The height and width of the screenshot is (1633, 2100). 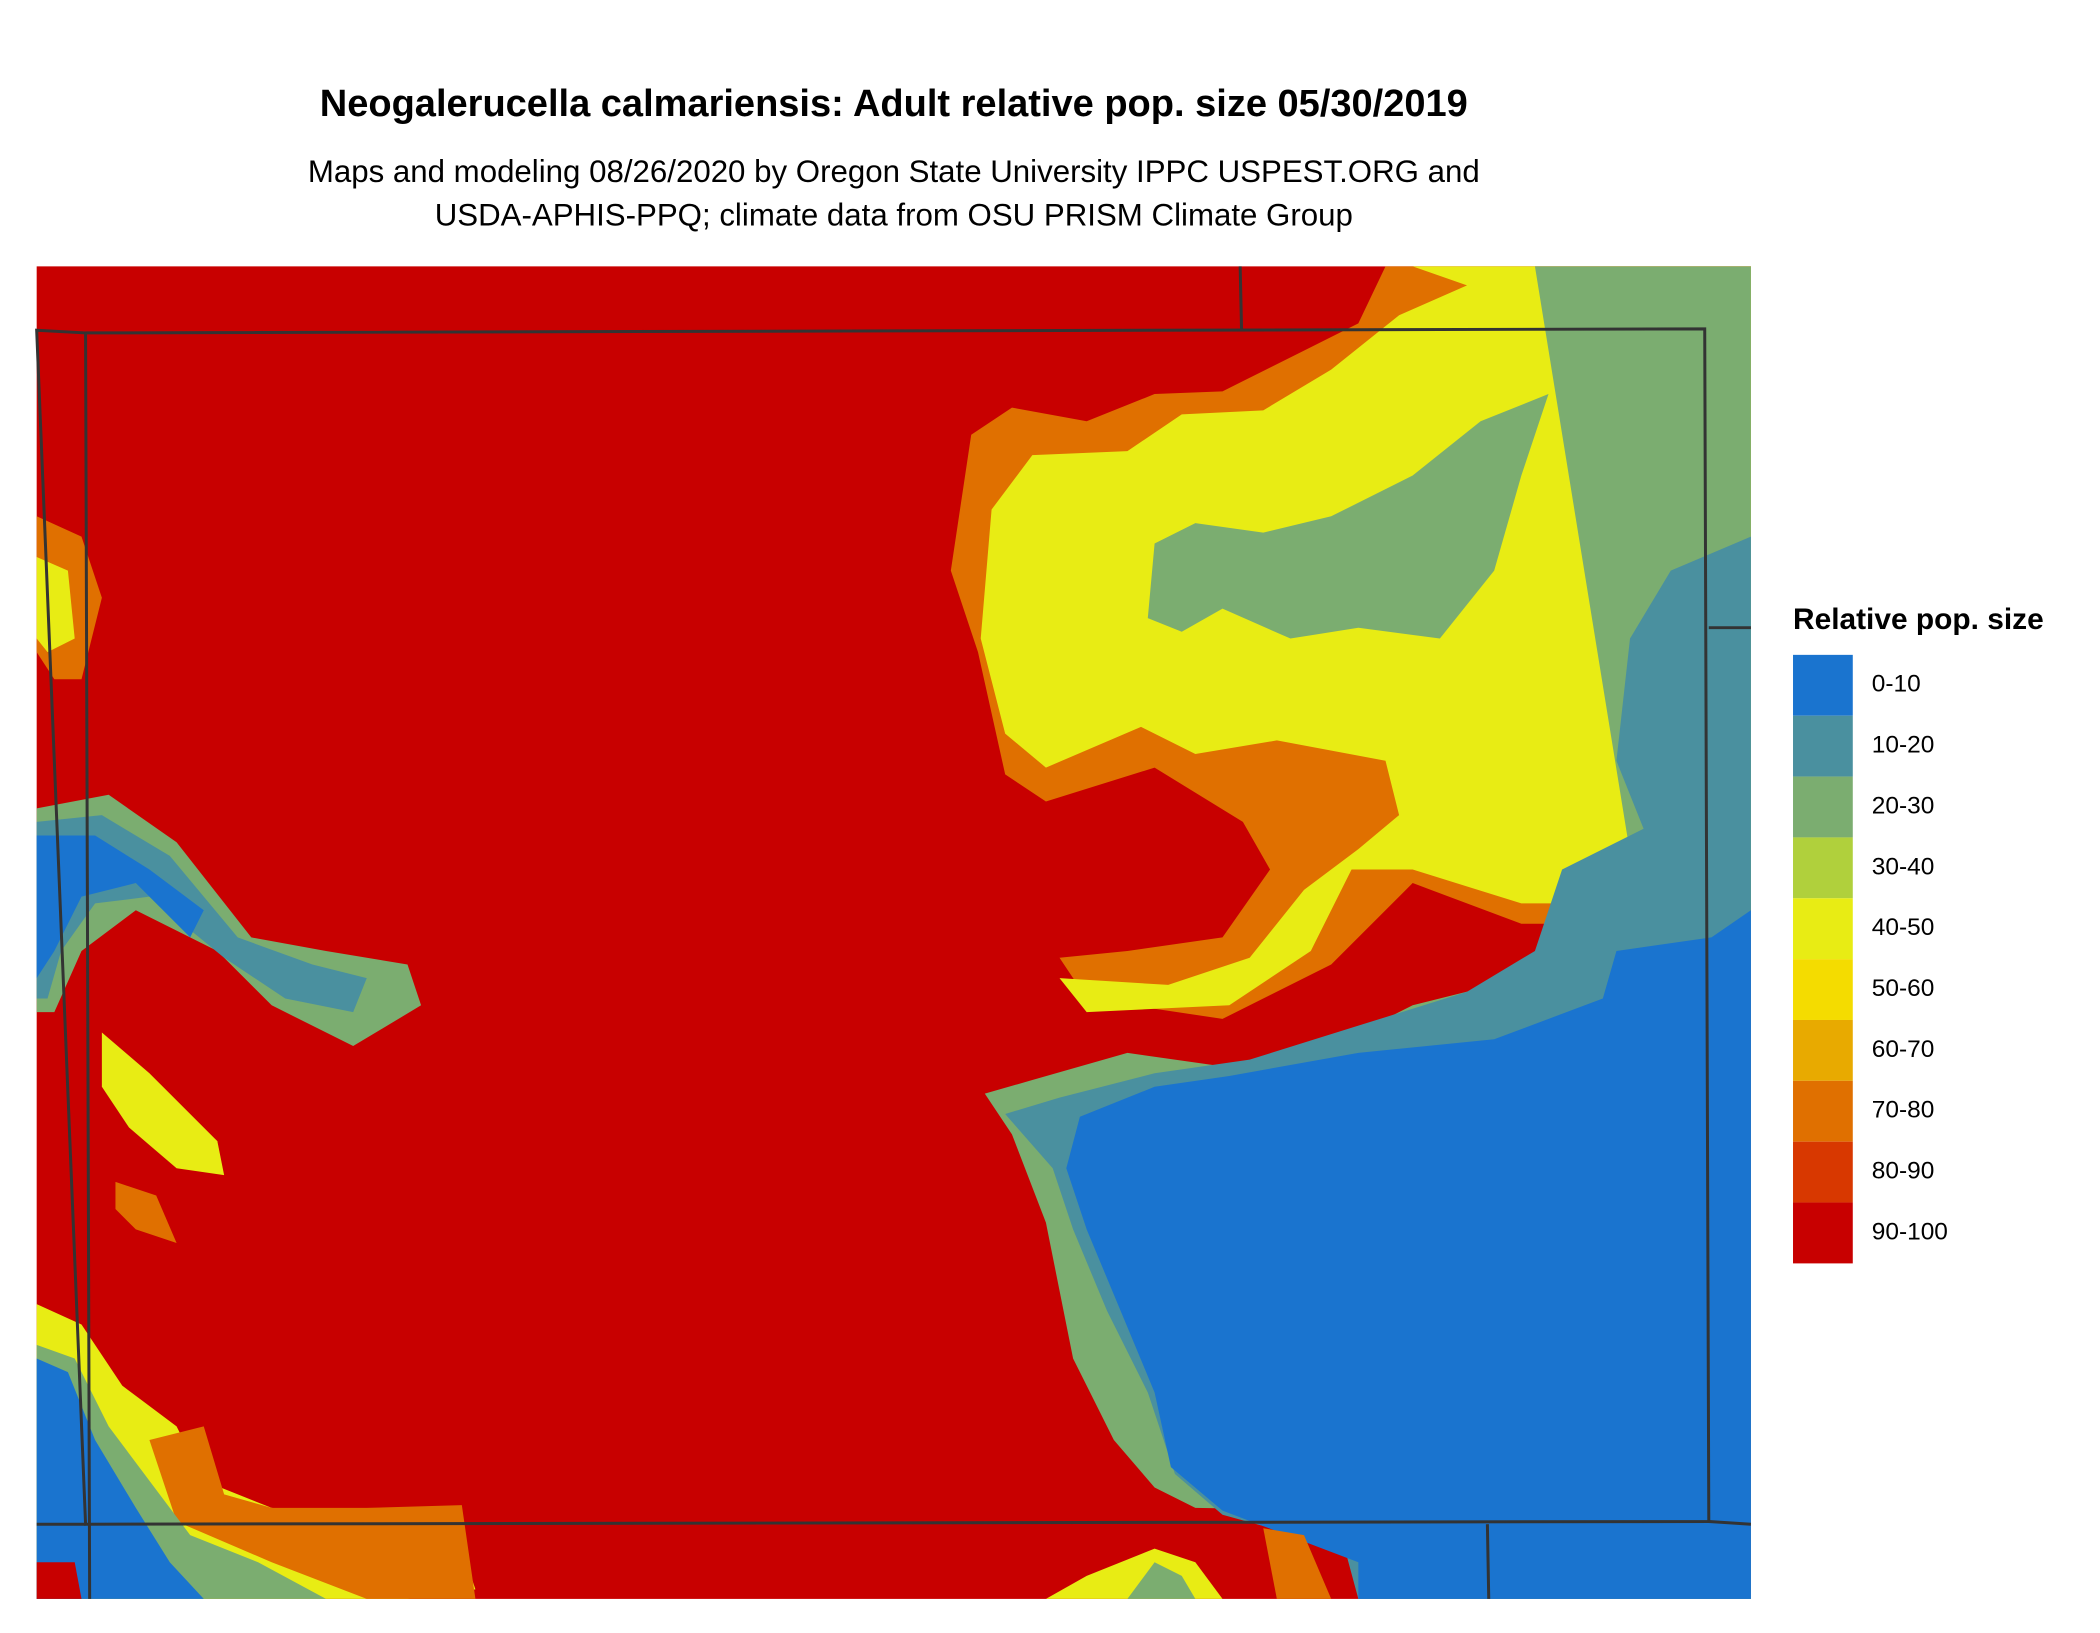 I want to click on legend-label: 30-40, so click(x=1903, y=866).